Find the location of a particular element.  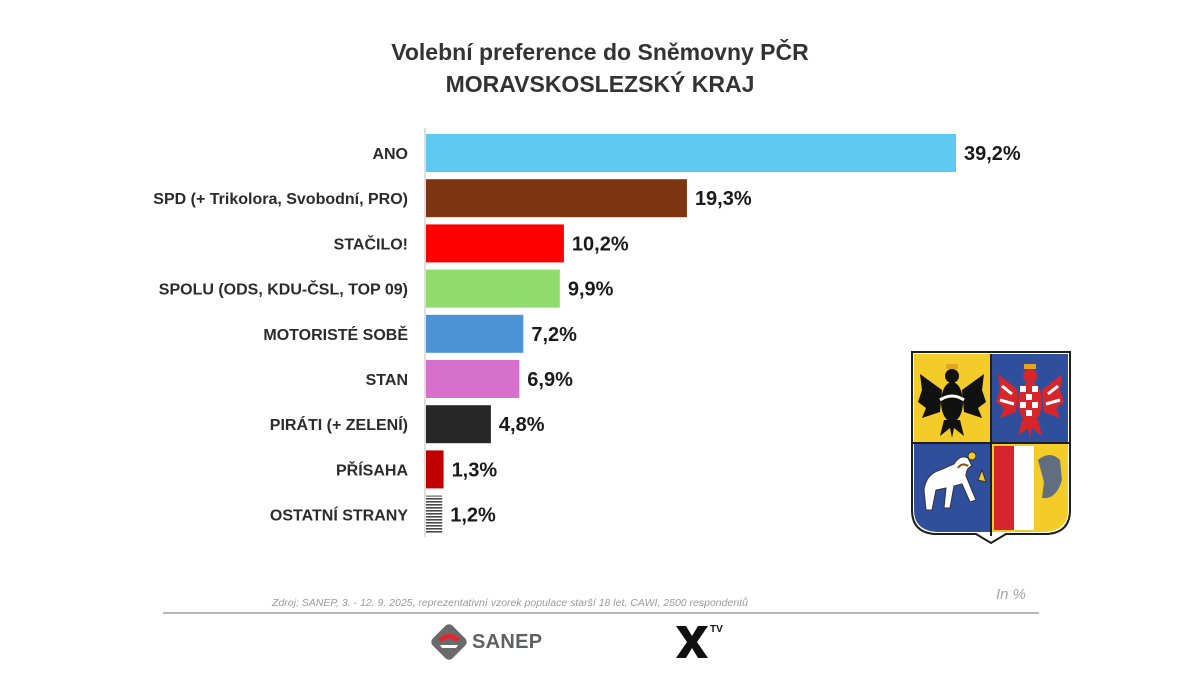

category-label-spolu-ods-kdu-csl-top-09: SPOLU (ODS, KDU-ČSL, TOP 09) is located at coordinates (283, 289).